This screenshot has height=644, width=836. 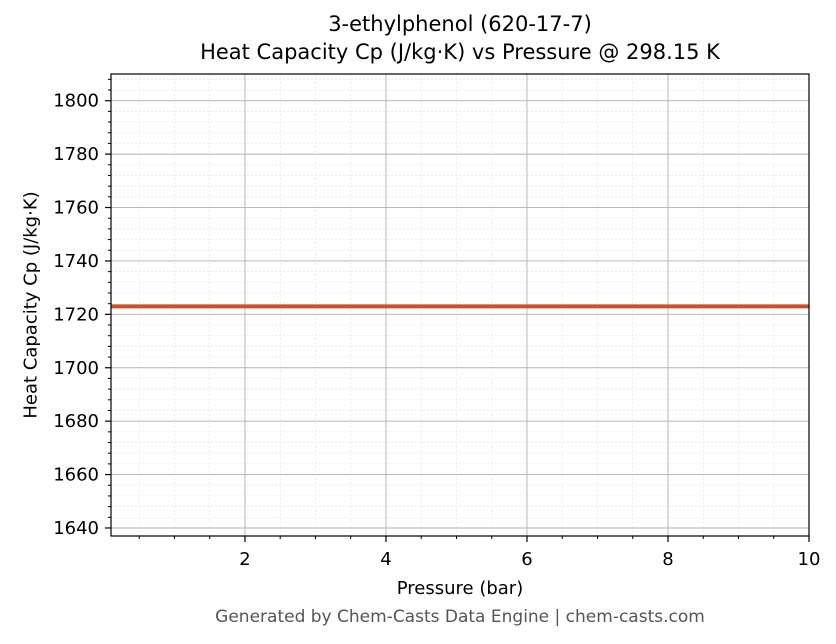 What do you see at coordinates (76, 368) in the screenshot?
I see `y-tick-label: 1700` at bounding box center [76, 368].